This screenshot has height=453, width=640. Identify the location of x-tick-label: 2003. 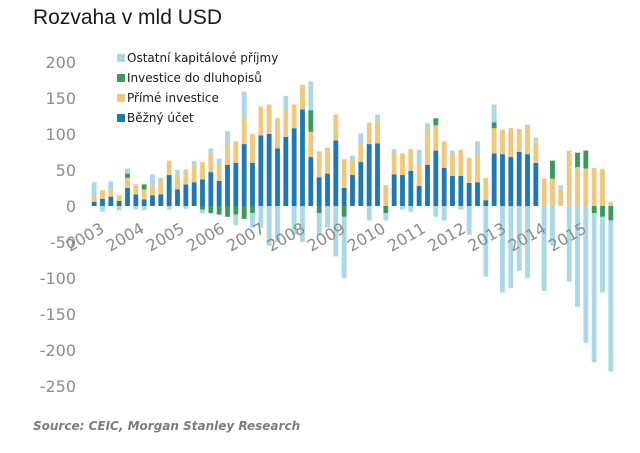
(85, 237).